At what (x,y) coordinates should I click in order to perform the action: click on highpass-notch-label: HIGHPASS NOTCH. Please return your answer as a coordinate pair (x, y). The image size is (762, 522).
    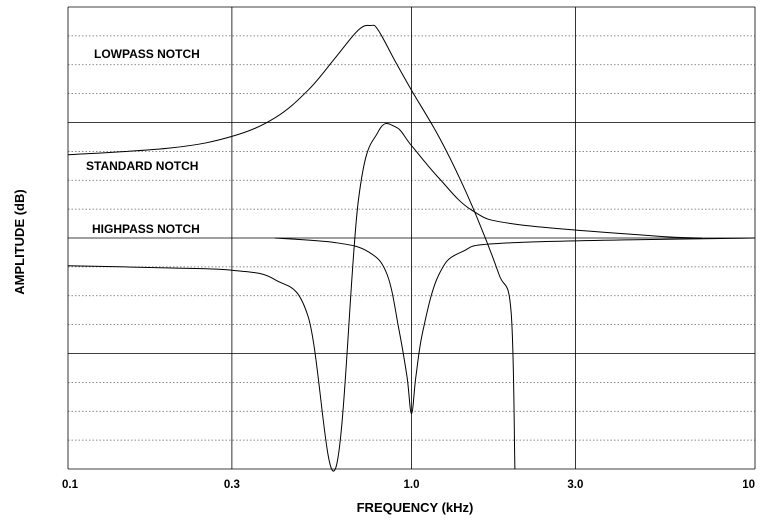
    Looking at the image, I should click on (146, 229).